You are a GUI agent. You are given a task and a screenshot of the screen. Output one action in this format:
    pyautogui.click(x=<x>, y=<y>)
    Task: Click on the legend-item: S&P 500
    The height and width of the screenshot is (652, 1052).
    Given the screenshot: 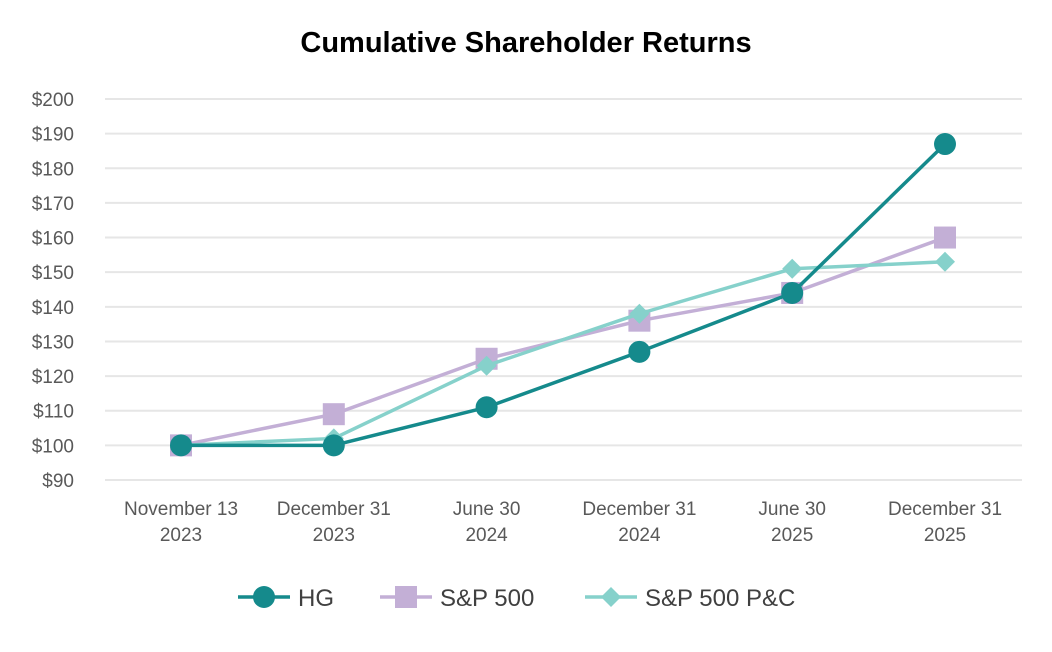 What is the action you would take?
    pyautogui.click(x=457, y=598)
    